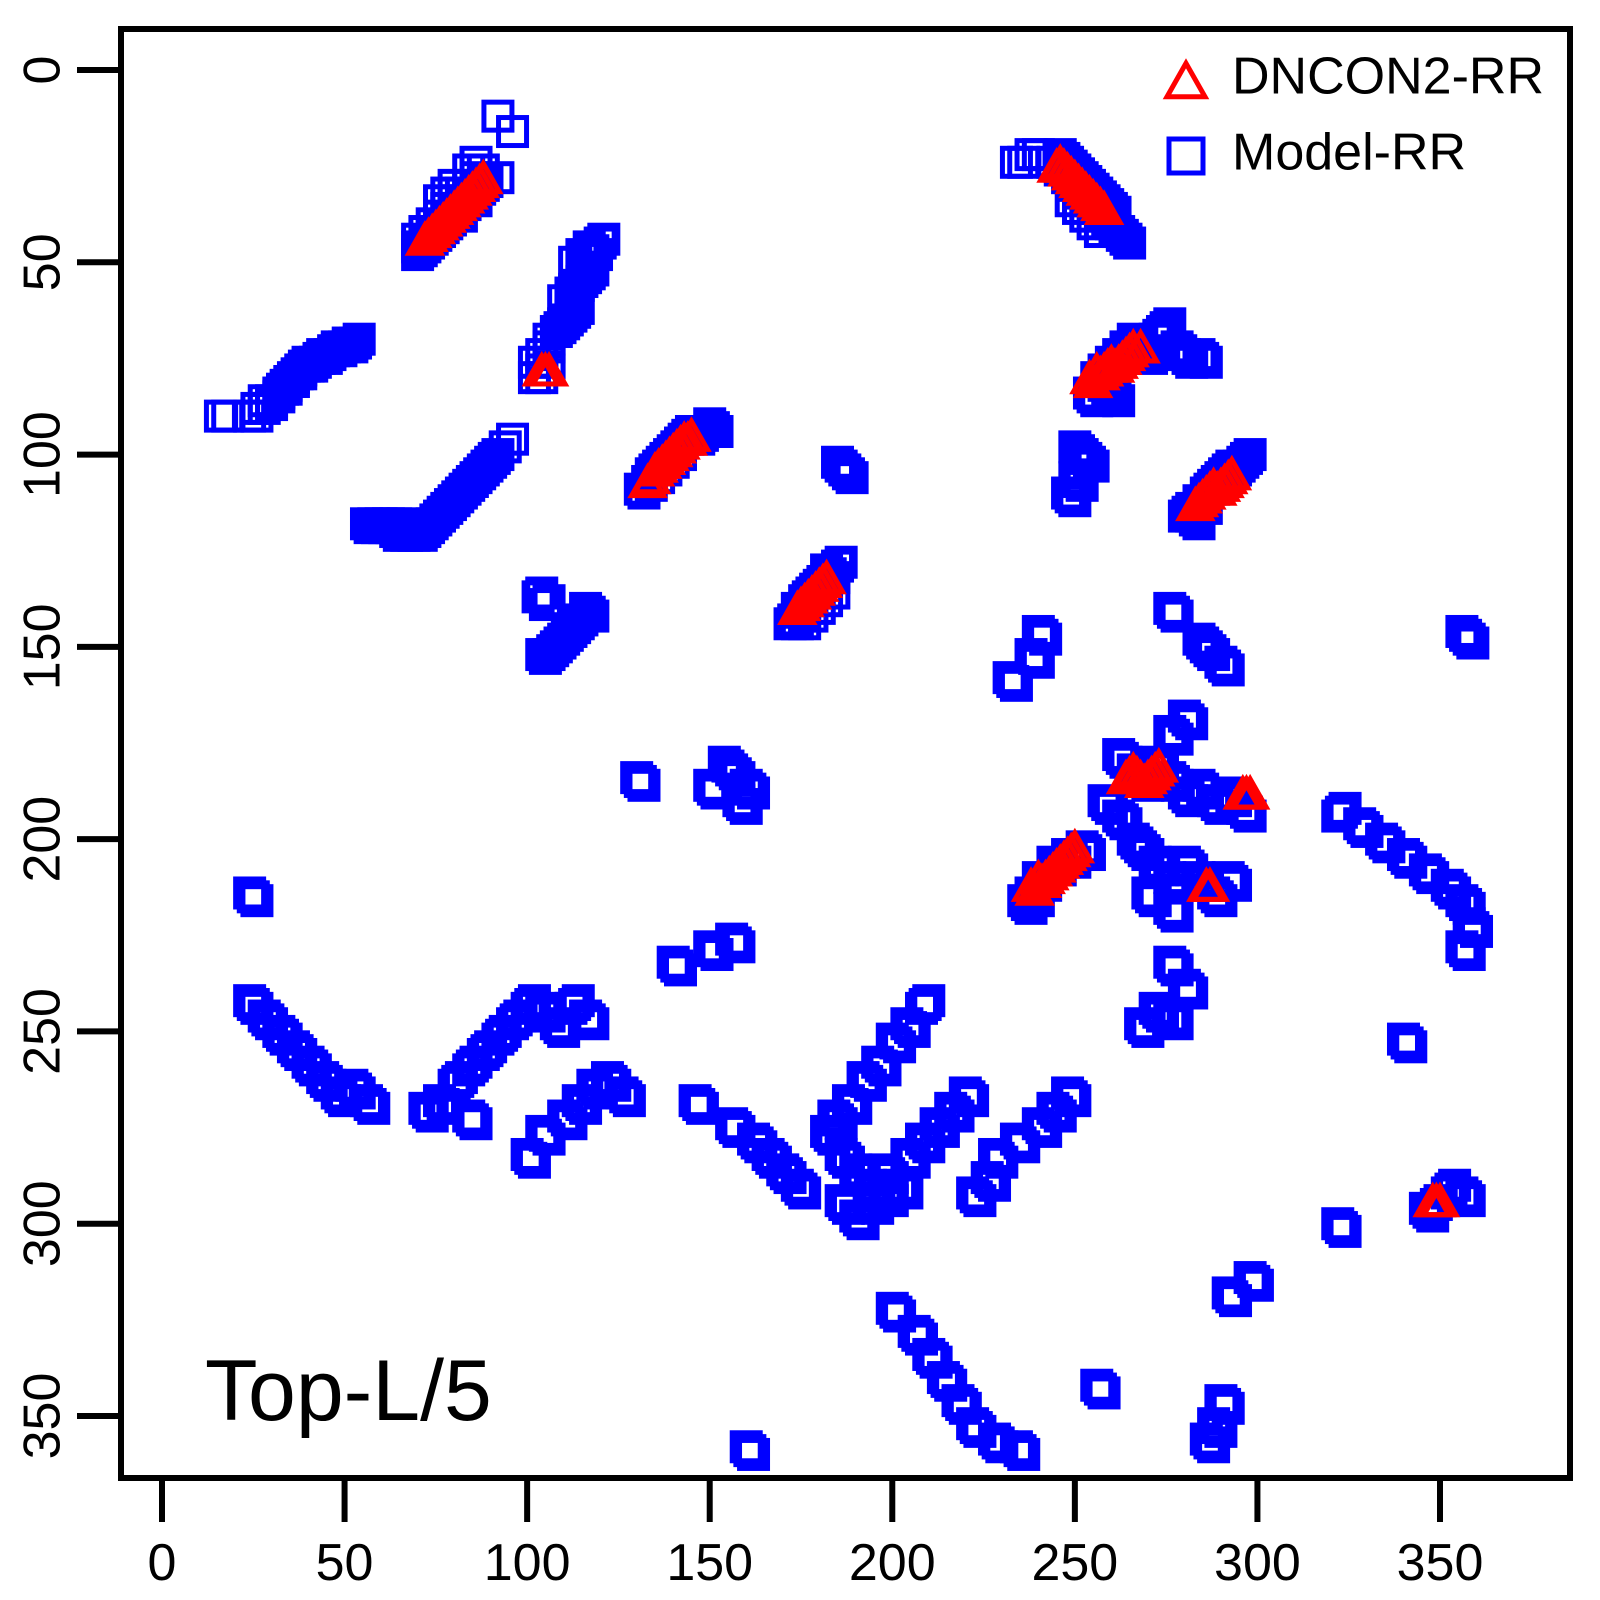 Image resolution: width=1600 pixels, height=1600 pixels. What do you see at coordinates (66, 758) in the screenshot?
I see `y-axis: 0 50 100 150 200 250 300 350` at bounding box center [66, 758].